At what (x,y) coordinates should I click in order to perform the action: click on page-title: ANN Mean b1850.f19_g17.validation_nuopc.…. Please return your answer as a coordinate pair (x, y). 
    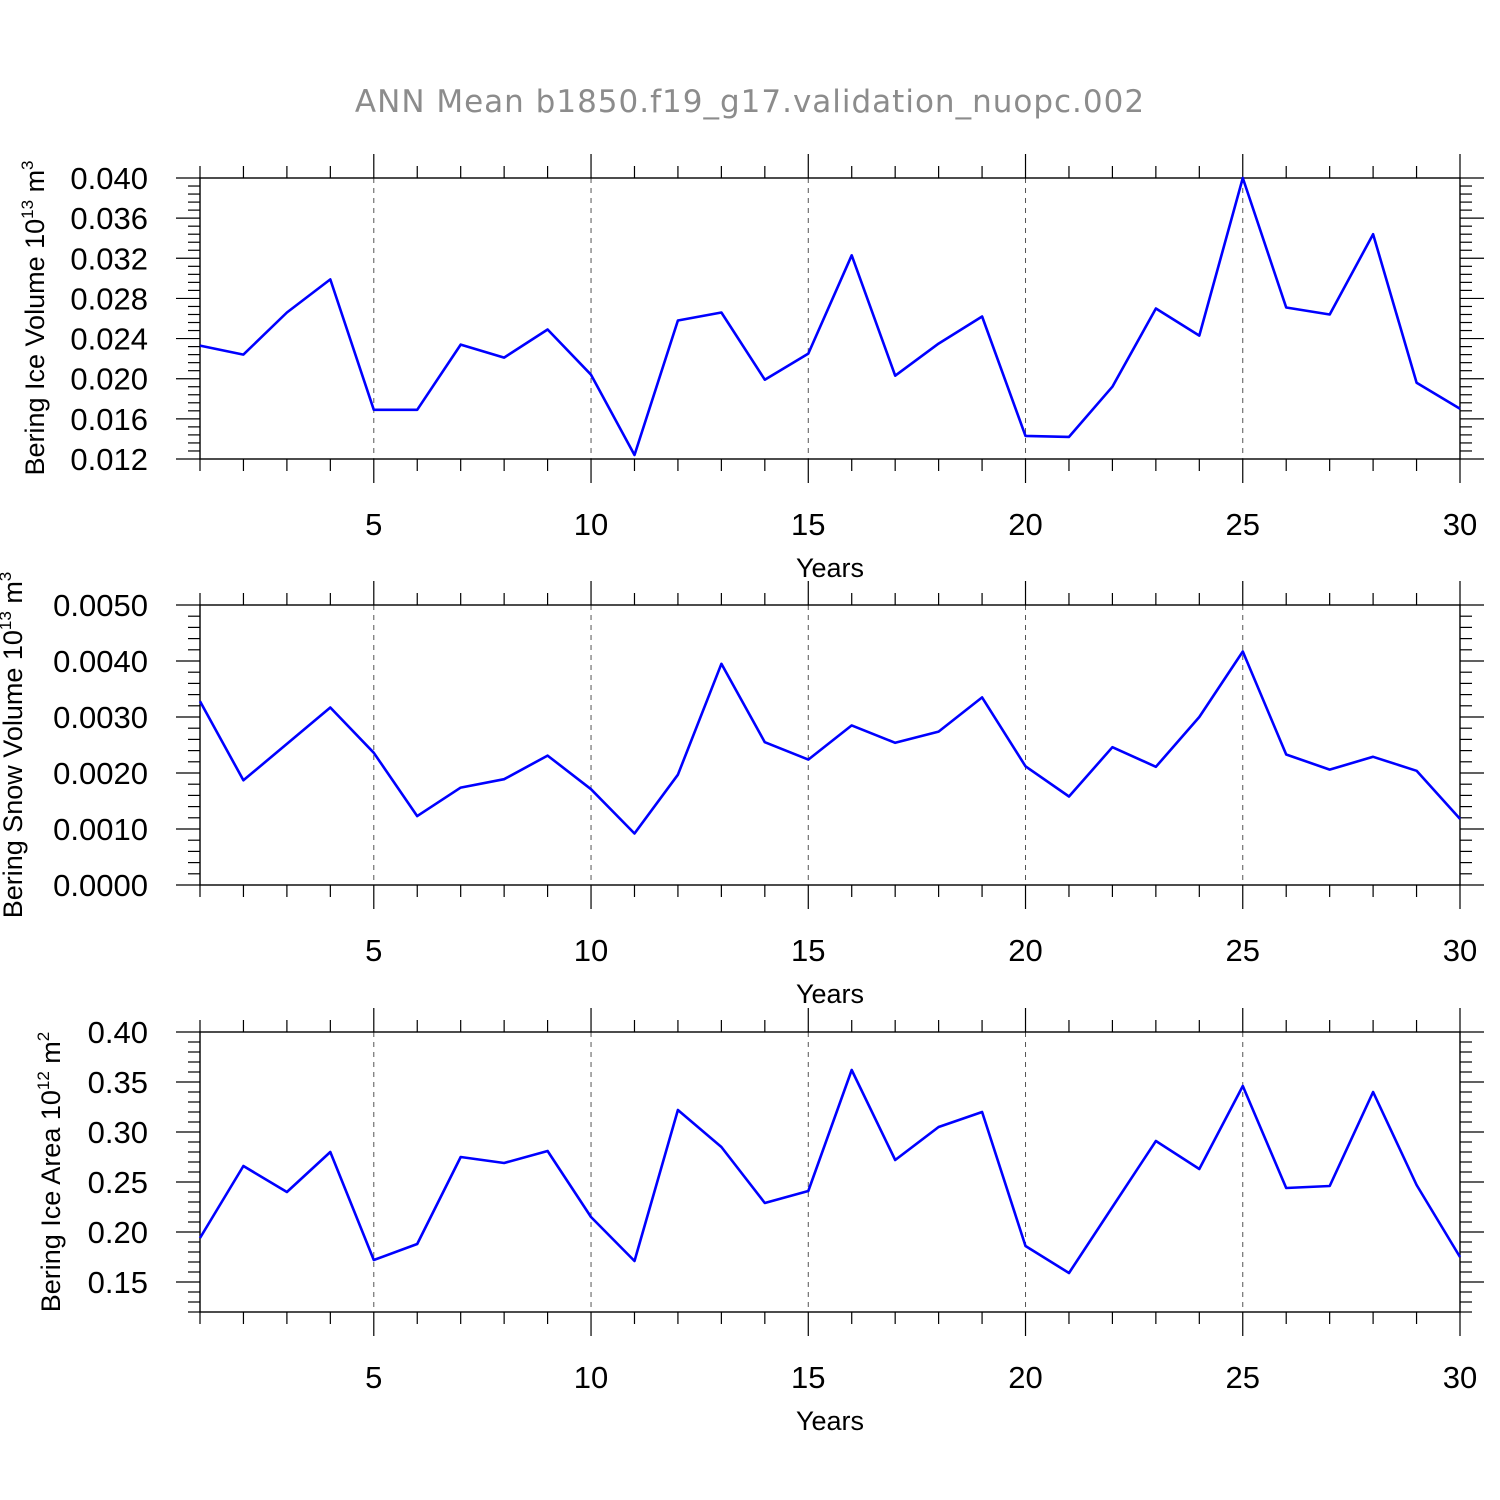
    Looking at the image, I should click on (750, 102).